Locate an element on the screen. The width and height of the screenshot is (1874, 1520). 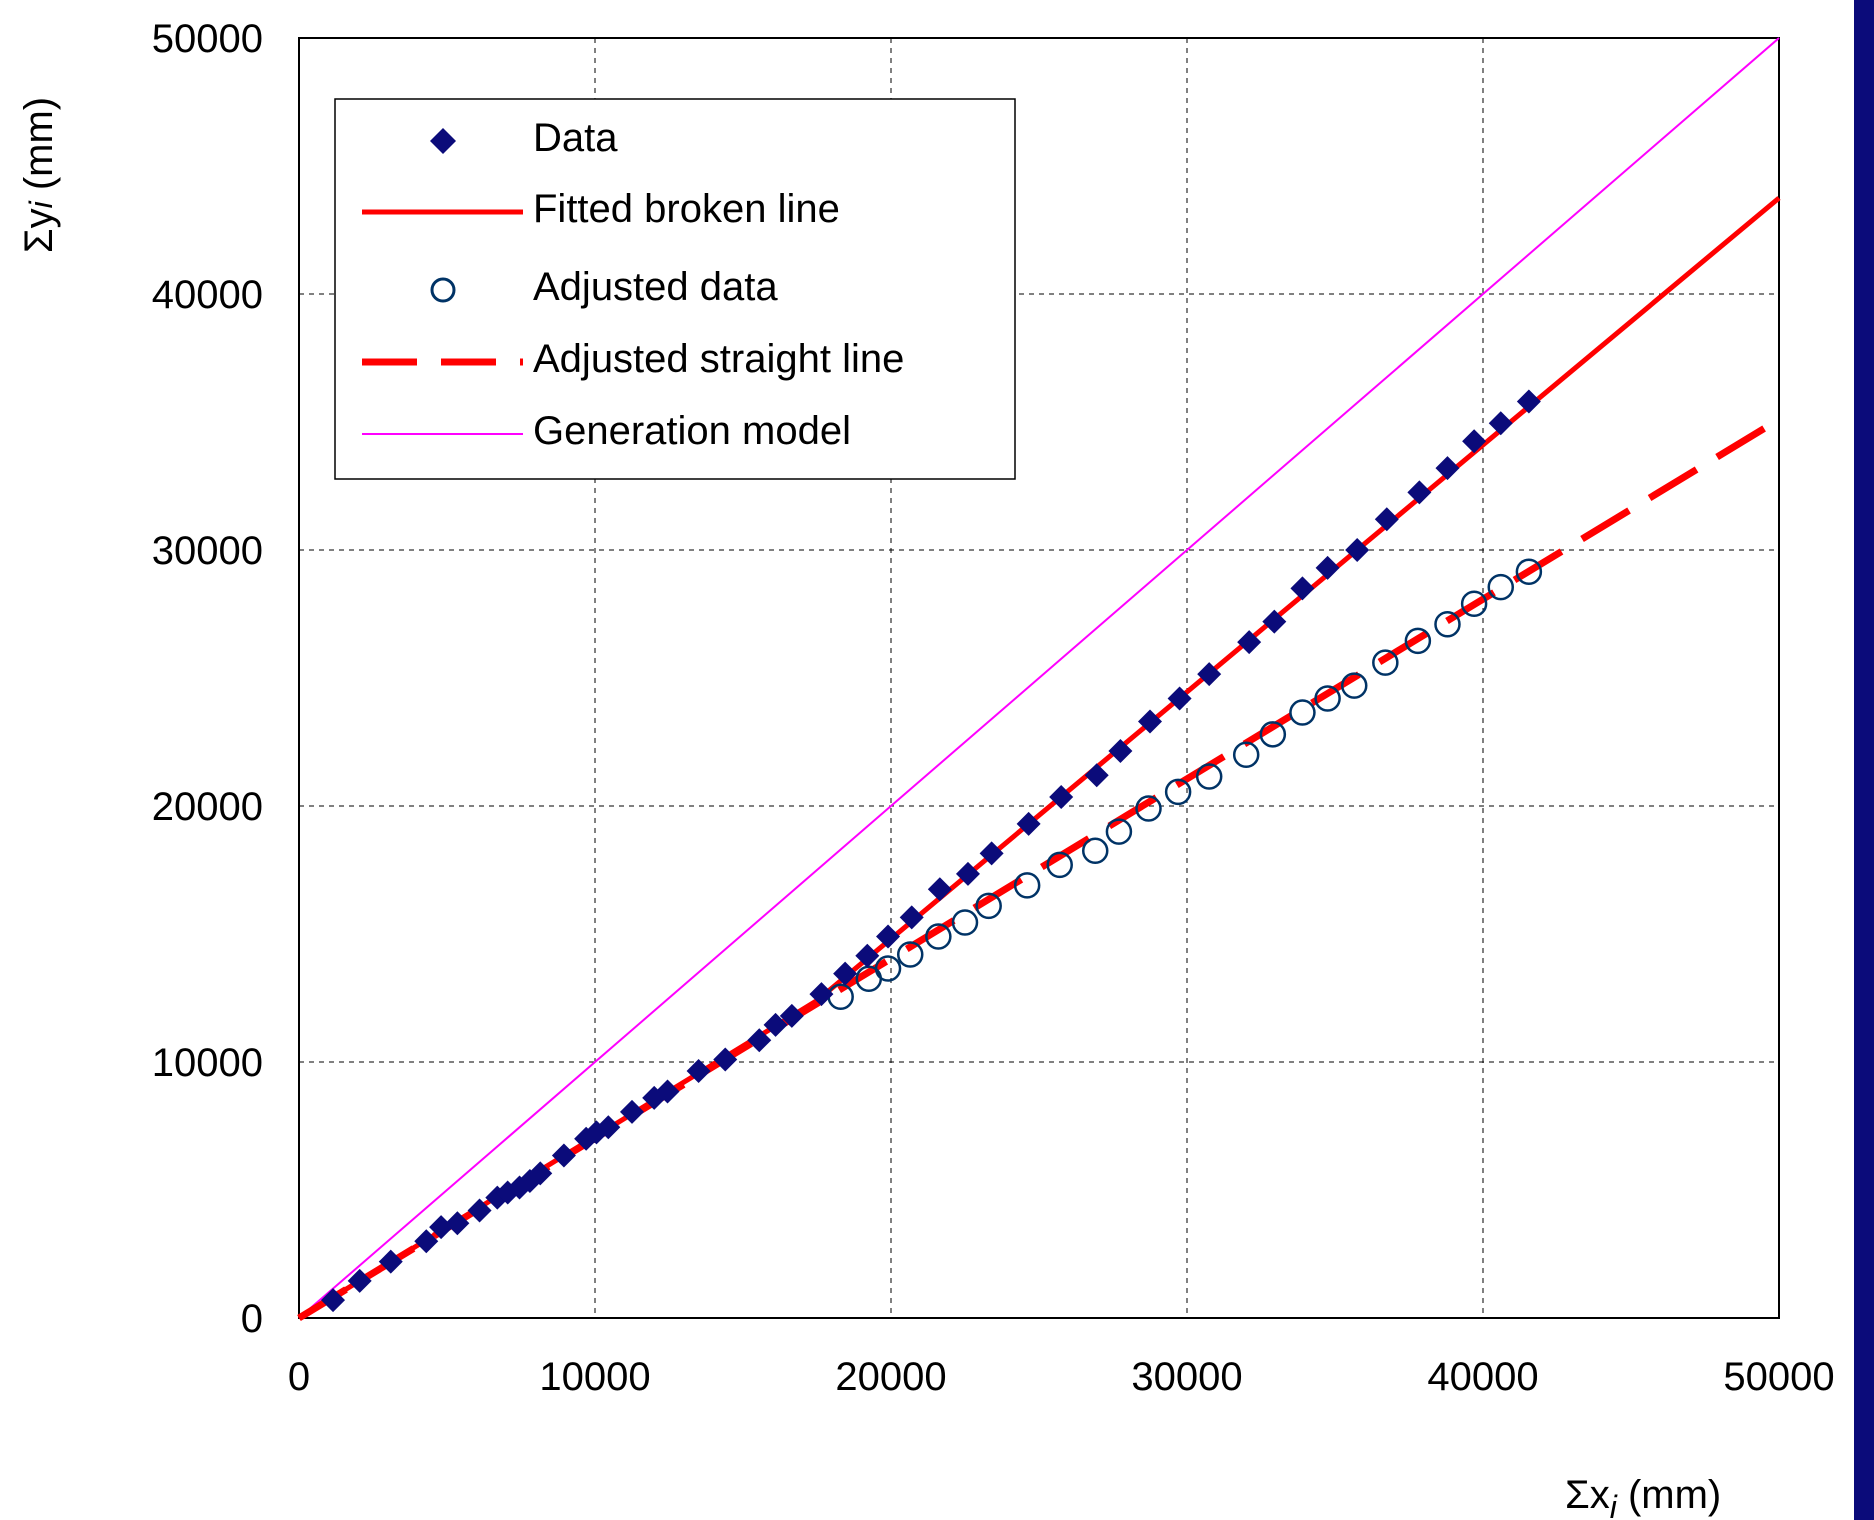
right-edge-bar is located at coordinates (1864, 760).